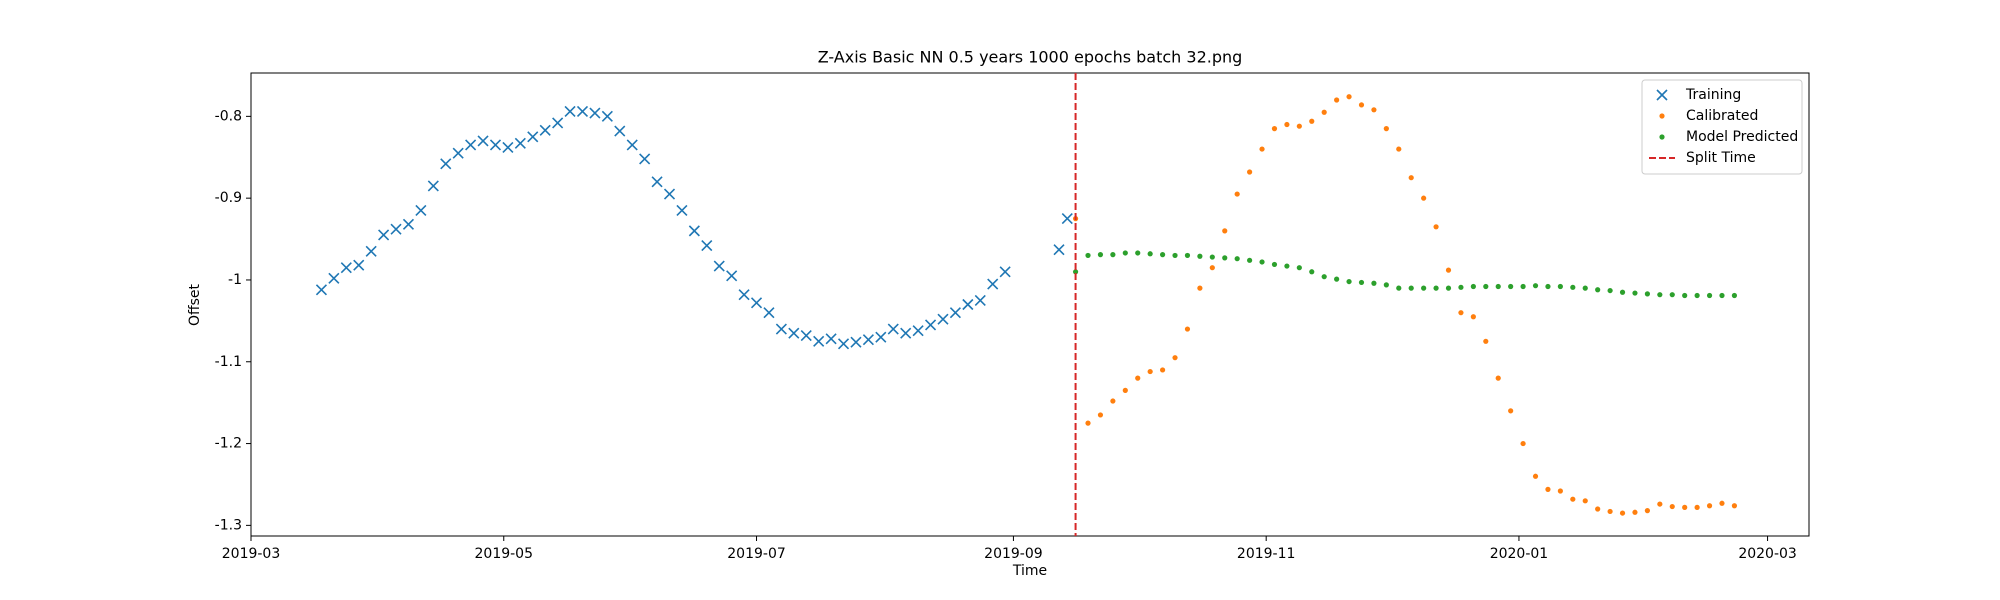 The width and height of the screenshot is (2000, 600). What do you see at coordinates (1029, 571) in the screenshot?
I see `x-axis-label: Time` at bounding box center [1029, 571].